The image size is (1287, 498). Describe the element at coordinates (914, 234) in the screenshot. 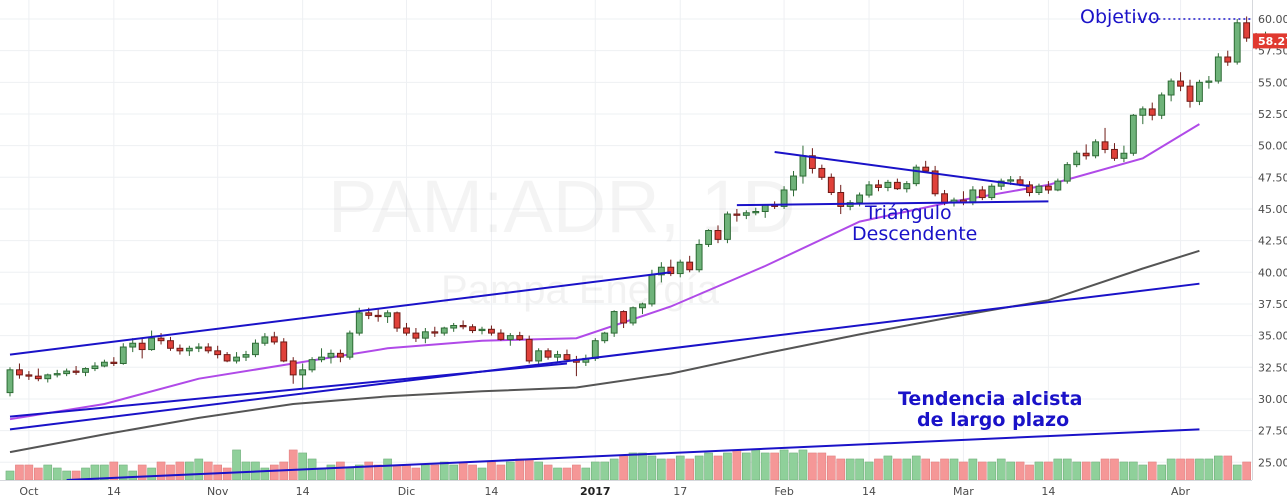

I see `annotation-triangle-line2: Descendente` at that location.